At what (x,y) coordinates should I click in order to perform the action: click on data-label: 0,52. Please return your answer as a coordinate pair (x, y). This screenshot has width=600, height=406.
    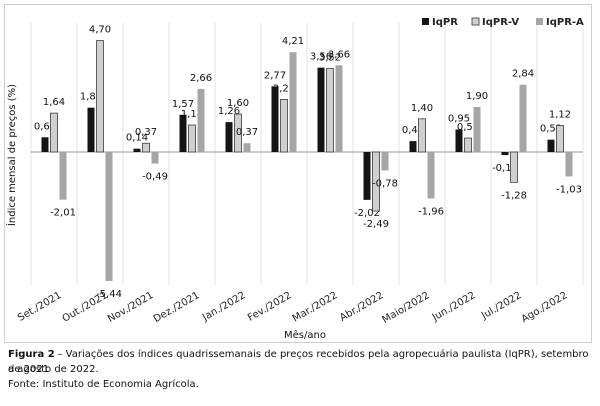
    Looking at the image, I should click on (551, 129).